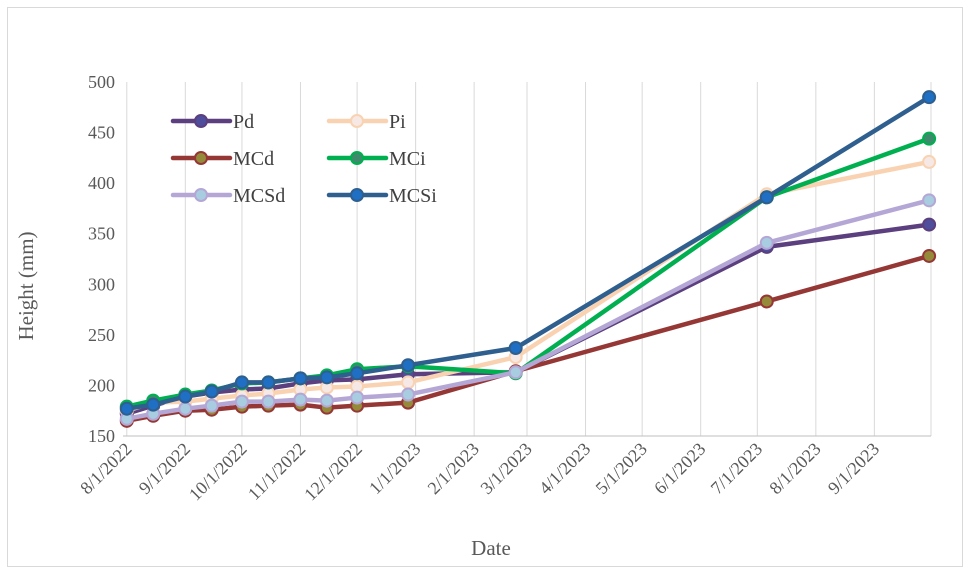  I want to click on y-axis-title: Height (mm), so click(26, 285).